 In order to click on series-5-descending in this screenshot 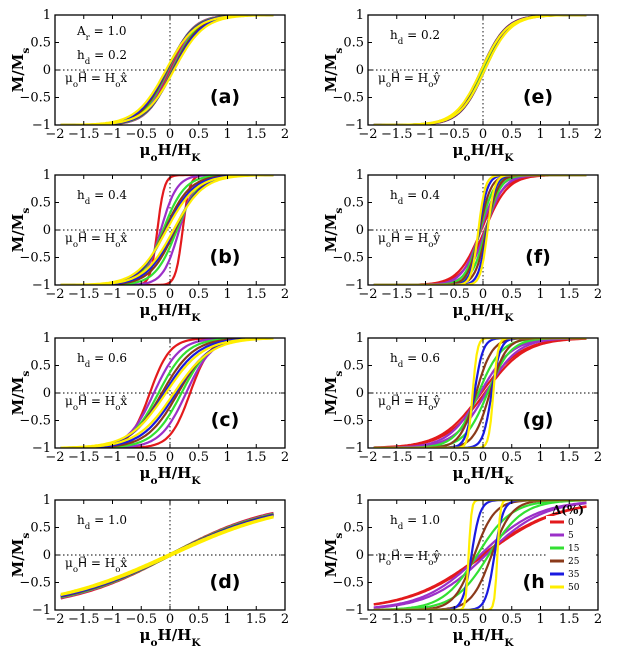, I will do `click(167, 230)`.